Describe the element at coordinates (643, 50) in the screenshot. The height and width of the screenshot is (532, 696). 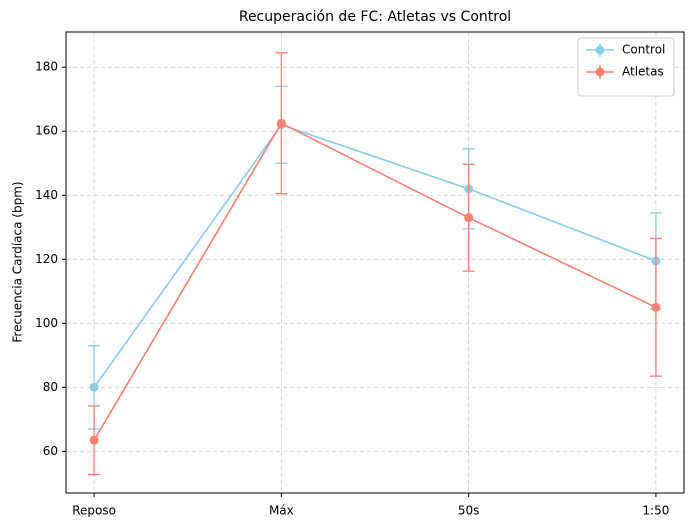
I see `legend-label: Control` at that location.